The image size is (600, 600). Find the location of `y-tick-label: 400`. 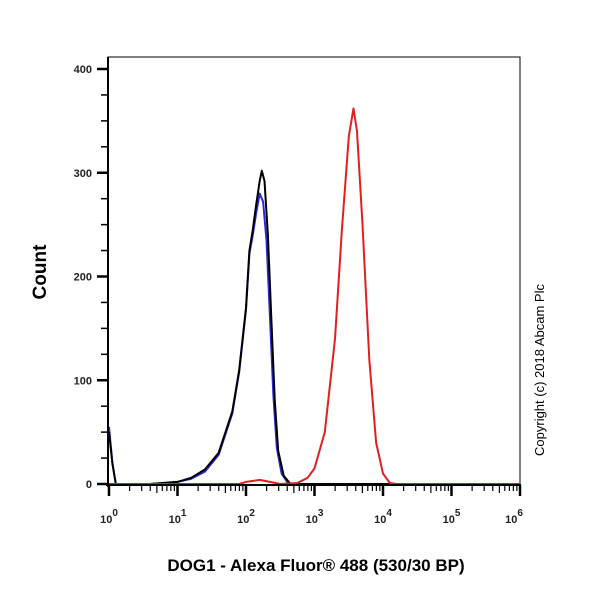

y-tick-label: 400 is located at coordinates (83, 70).